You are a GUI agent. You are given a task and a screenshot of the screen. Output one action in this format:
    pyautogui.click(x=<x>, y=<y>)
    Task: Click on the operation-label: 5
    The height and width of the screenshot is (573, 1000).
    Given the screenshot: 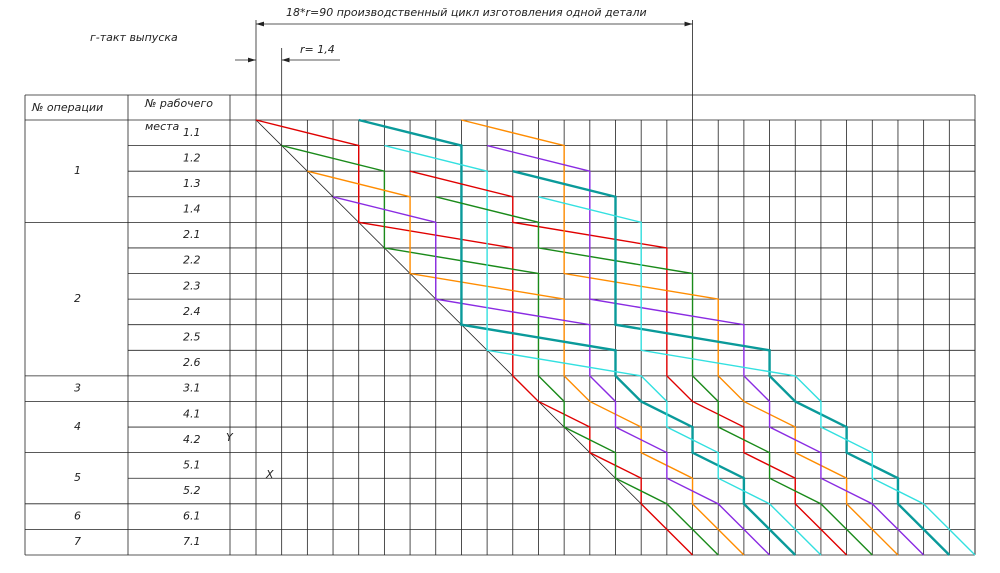 What is the action you would take?
    pyautogui.click(x=77, y=477)
    